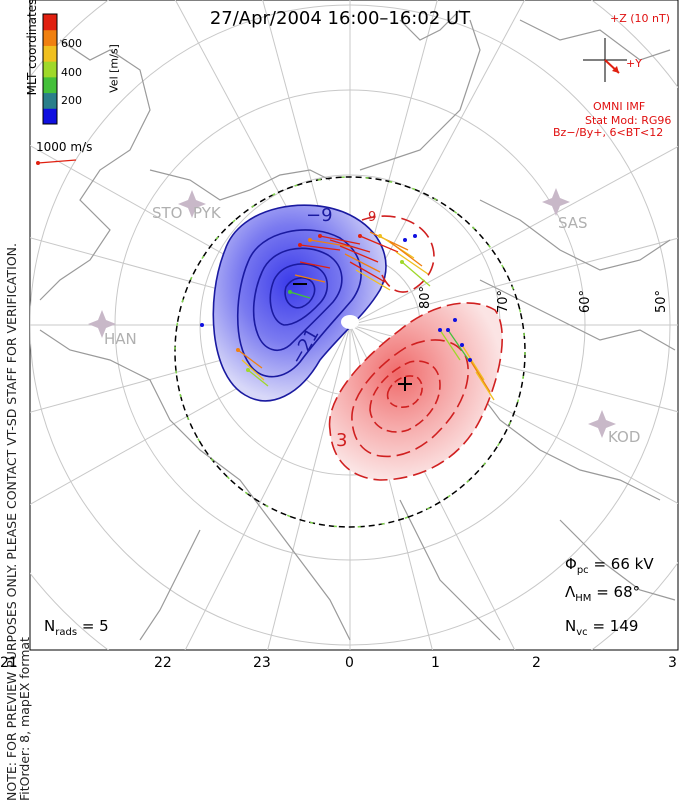 The width and height of the screenshot is (680, 801). I want to click on station-label-han: HAN, so click(120, 339).